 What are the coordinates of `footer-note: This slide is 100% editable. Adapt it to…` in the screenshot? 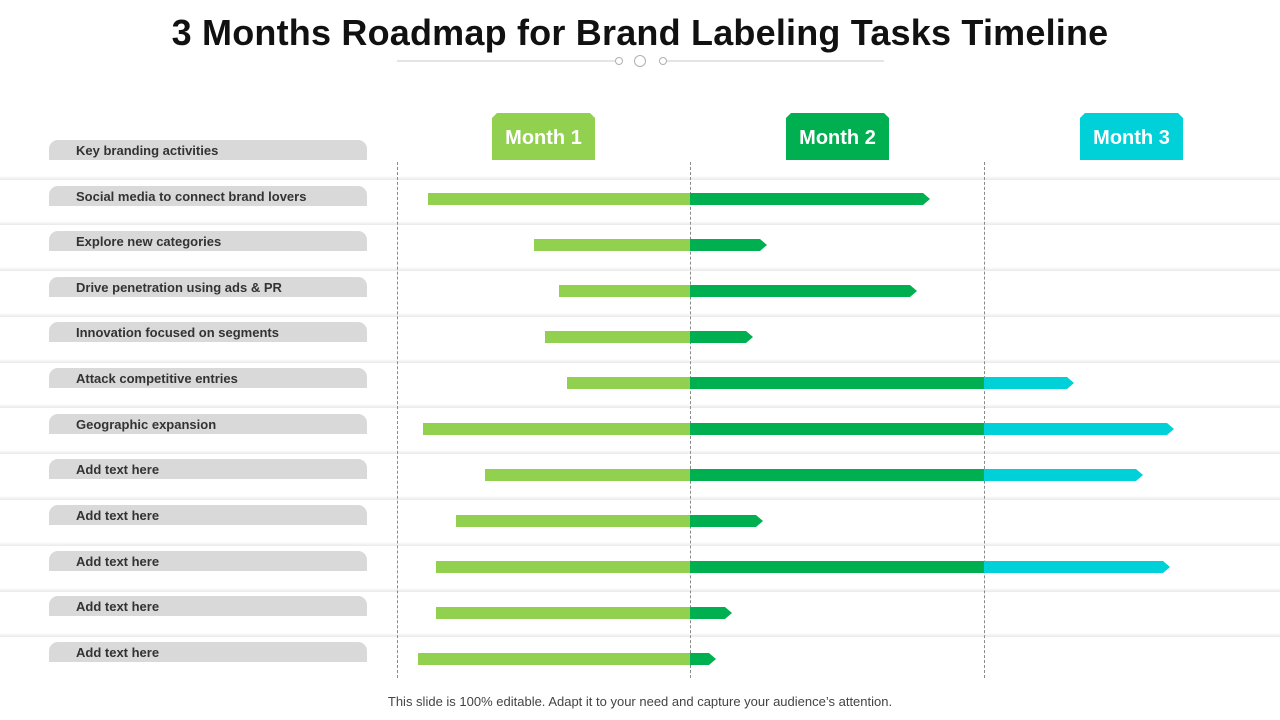 It's located at (640, 701).